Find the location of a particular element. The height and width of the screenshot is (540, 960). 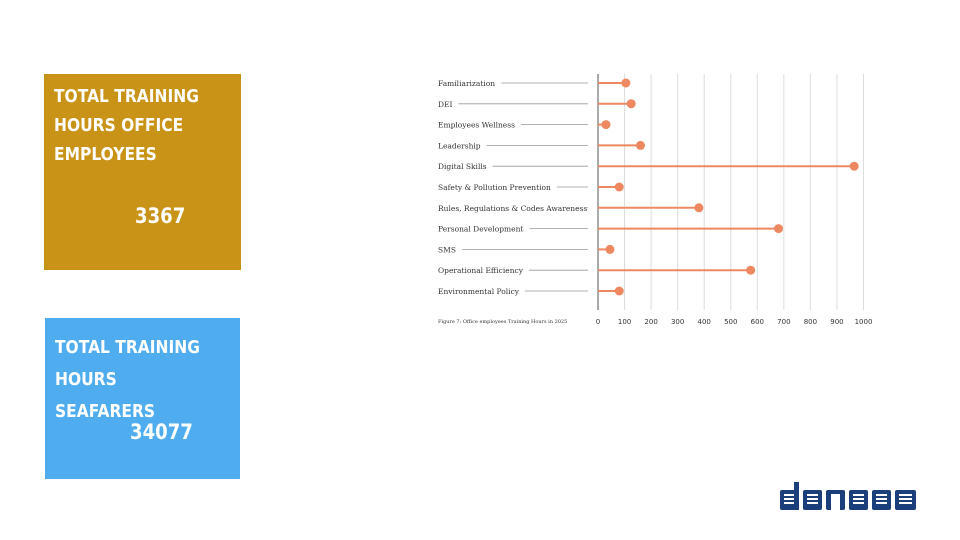

category-label: DEI is located at coordinates (445, 104).